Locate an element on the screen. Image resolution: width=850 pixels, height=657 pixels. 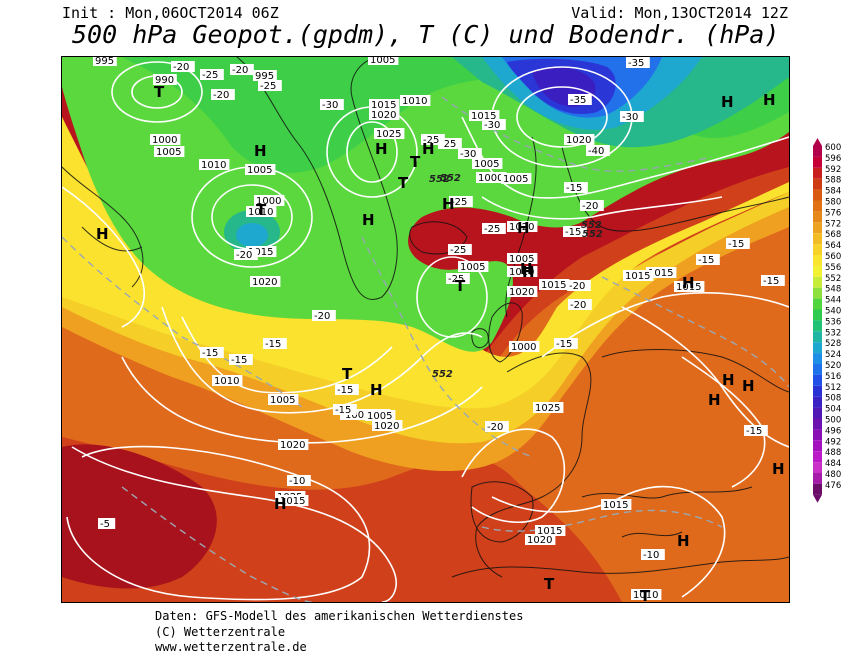
height-label: 552 is located at coordinates (439, 179).